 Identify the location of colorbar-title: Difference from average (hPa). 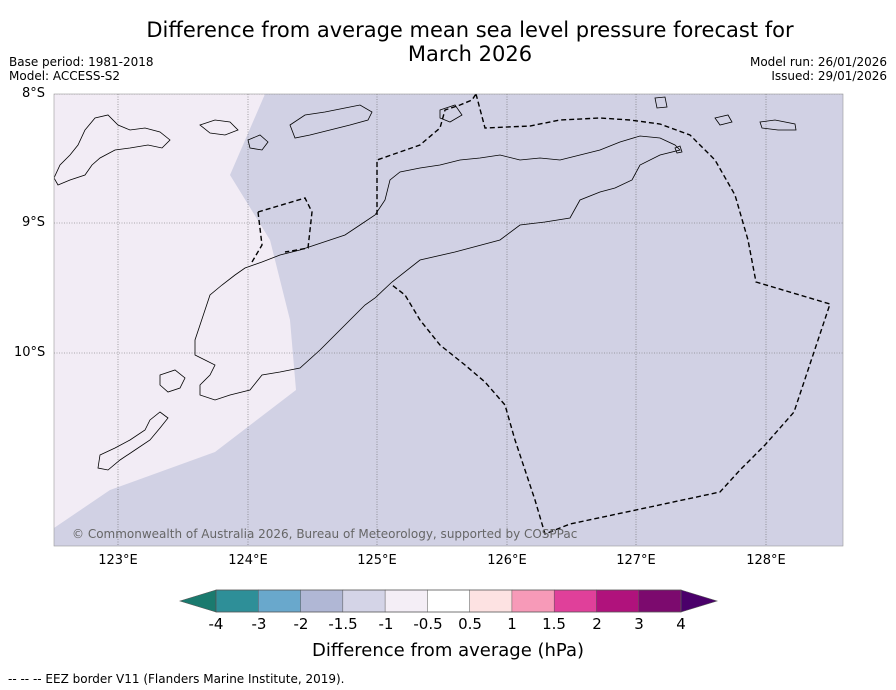
(448, 650).